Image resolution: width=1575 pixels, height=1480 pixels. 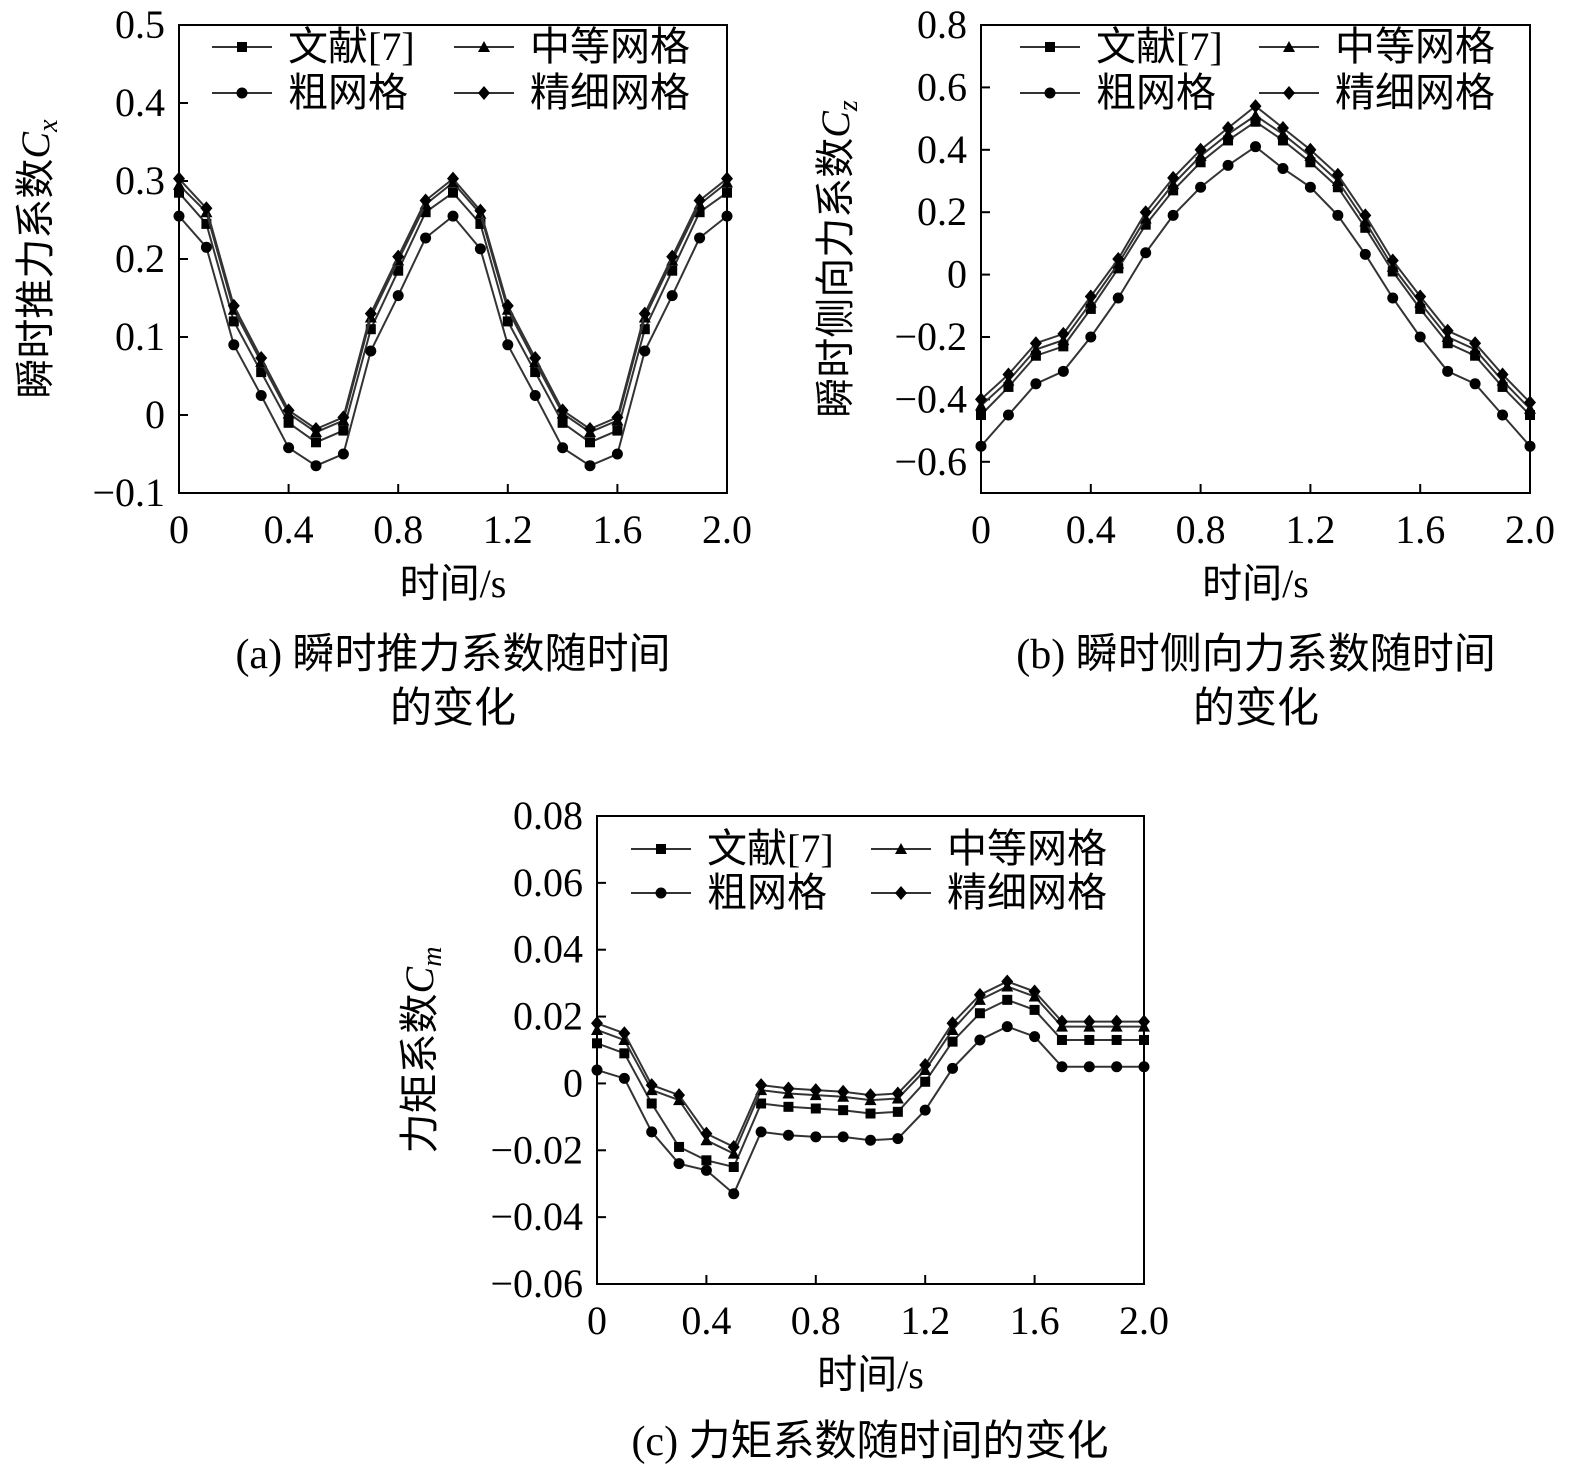 I want to click on legend-label: 中等网格, so click(x=1415, y=46).